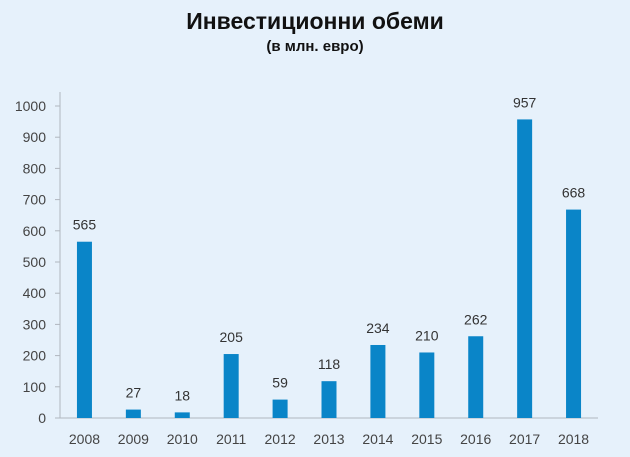 The width and height of the screenshot is (630, 457). Describe the element at coordinates (35, 387) in the screenshot. I see `y-tick-label: 100` at that location.